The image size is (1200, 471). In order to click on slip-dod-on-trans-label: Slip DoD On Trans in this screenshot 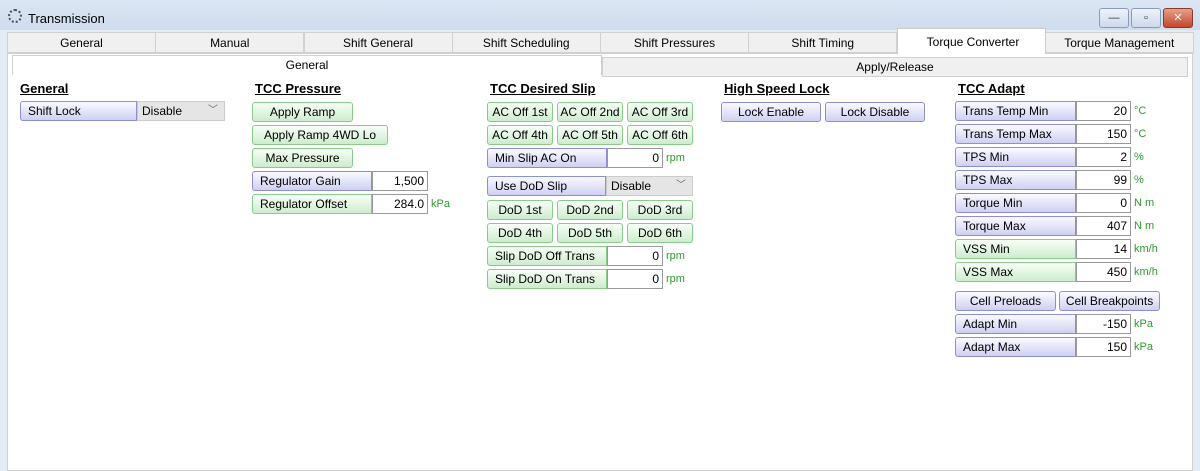, I will do `click(547, 279)`.